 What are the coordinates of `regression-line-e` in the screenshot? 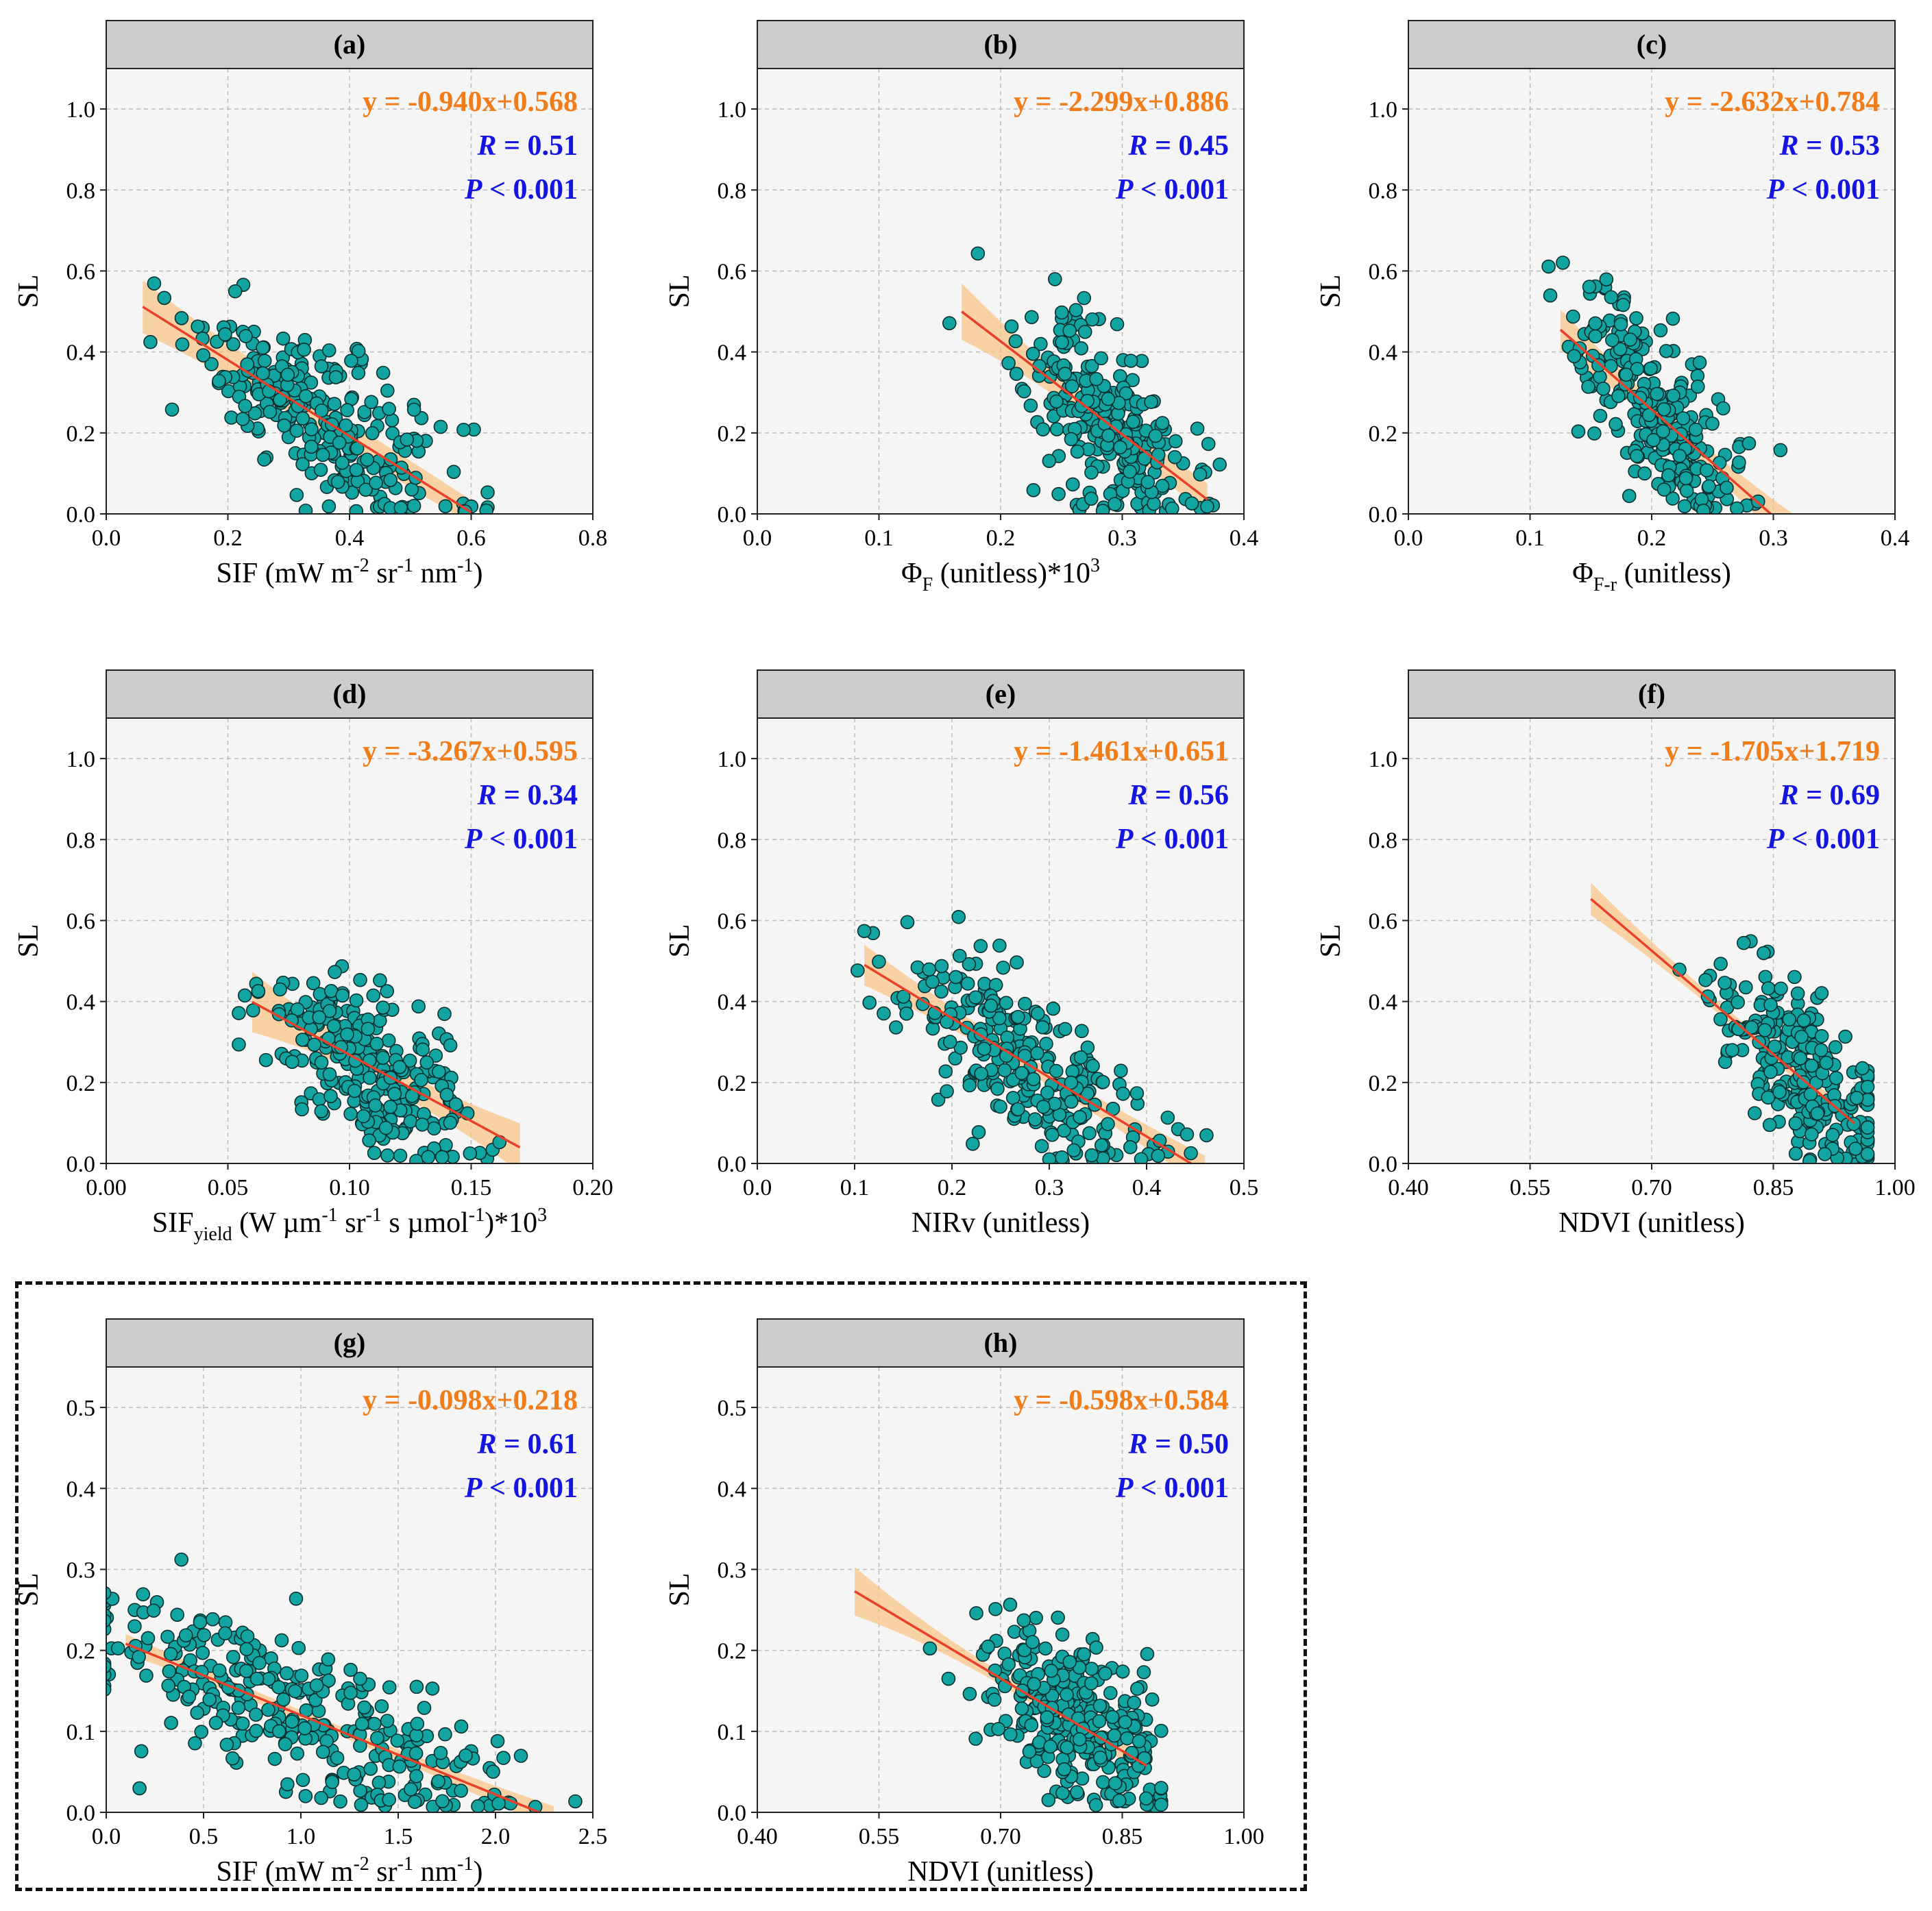 It's located at (1029, 1063).